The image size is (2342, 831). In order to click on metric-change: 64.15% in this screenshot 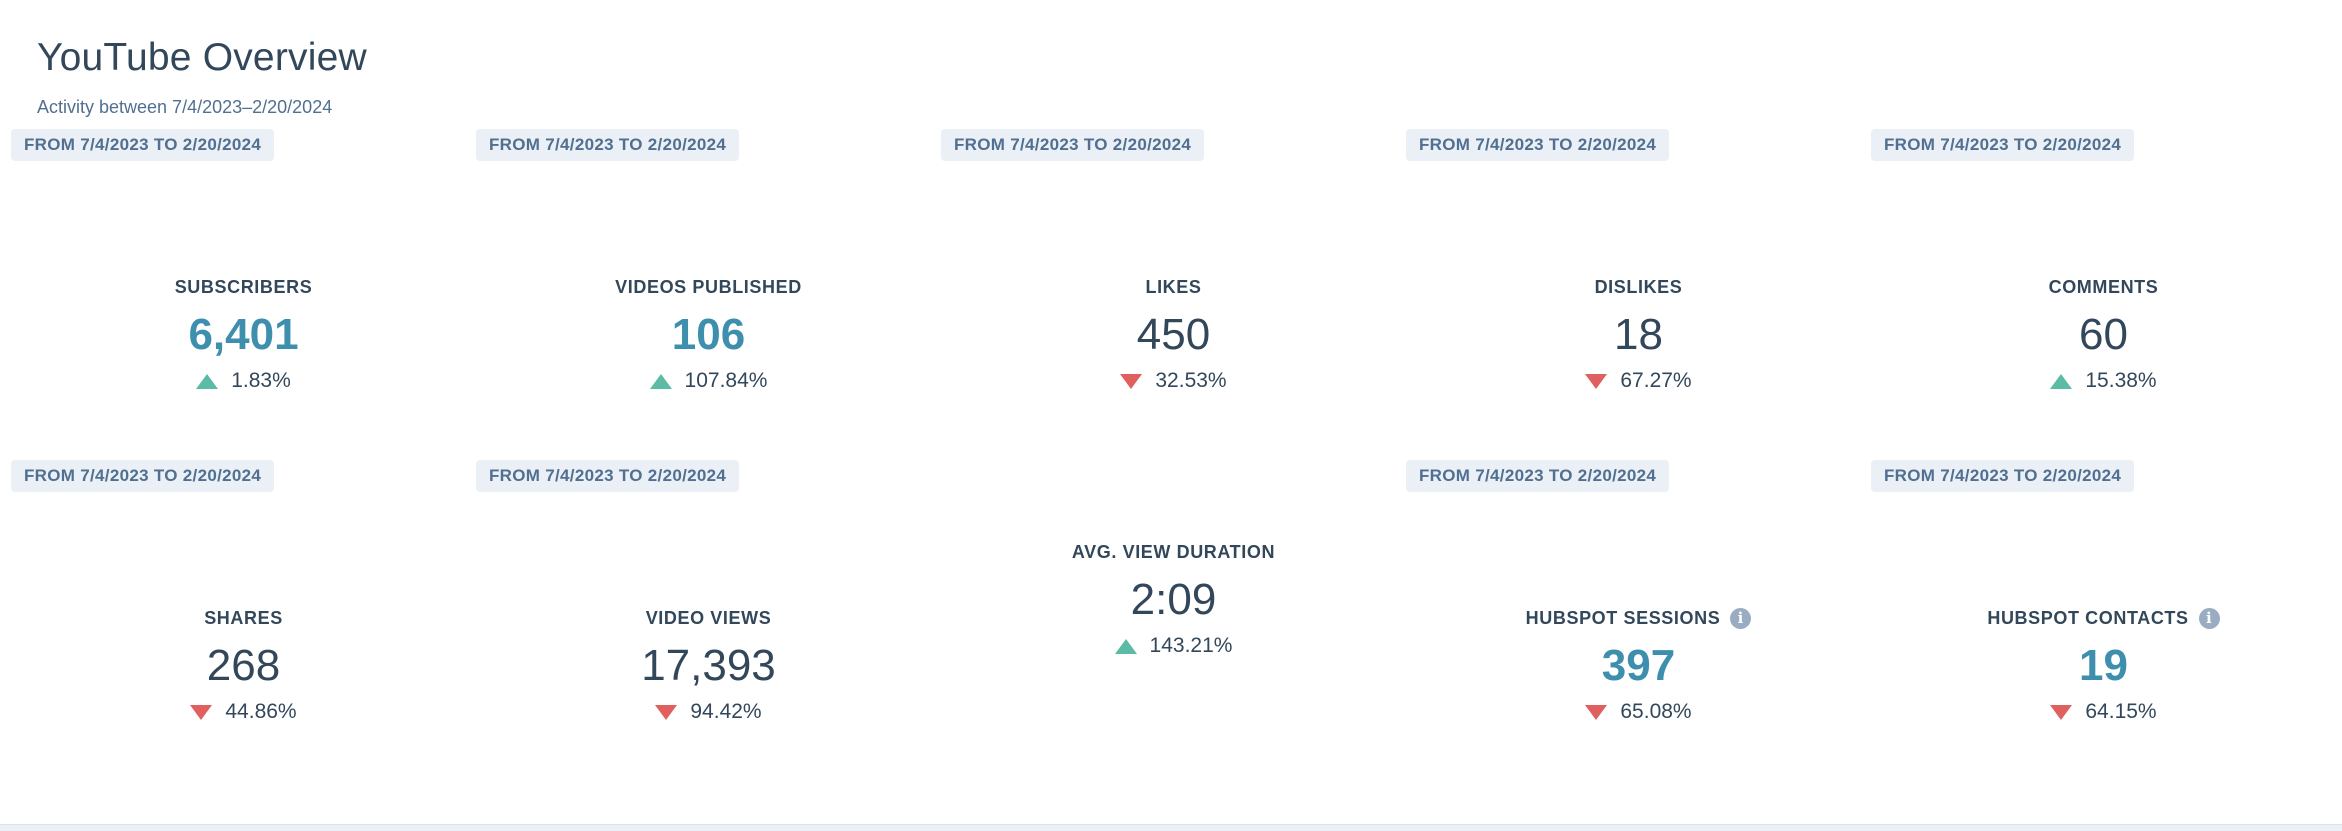, I will do `click(2103, 712)`.